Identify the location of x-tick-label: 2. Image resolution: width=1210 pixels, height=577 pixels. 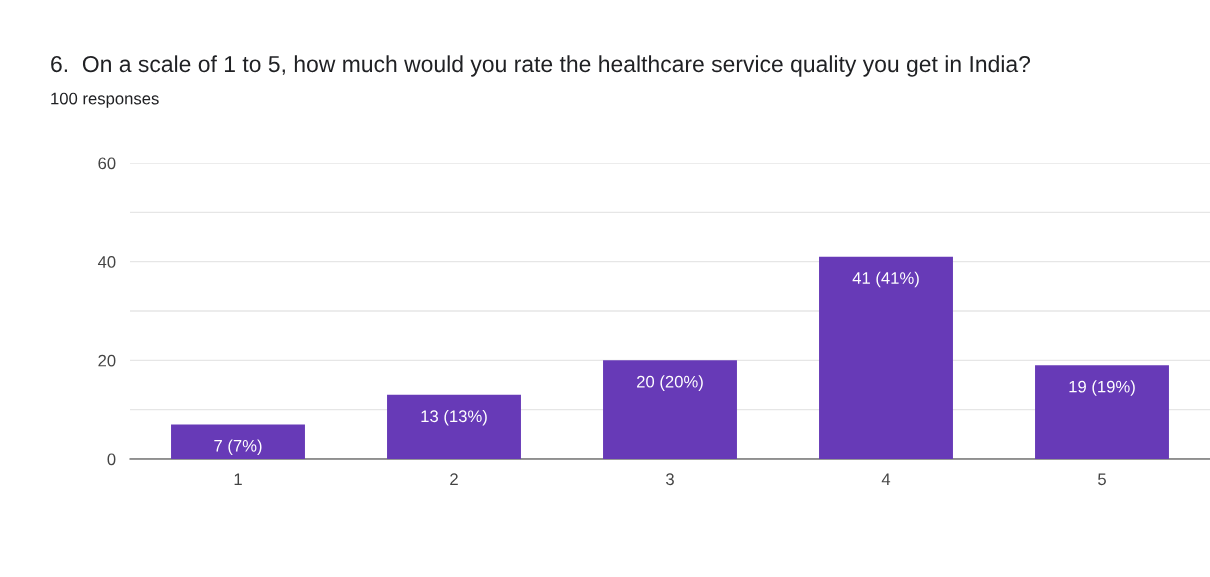
(454, 479).